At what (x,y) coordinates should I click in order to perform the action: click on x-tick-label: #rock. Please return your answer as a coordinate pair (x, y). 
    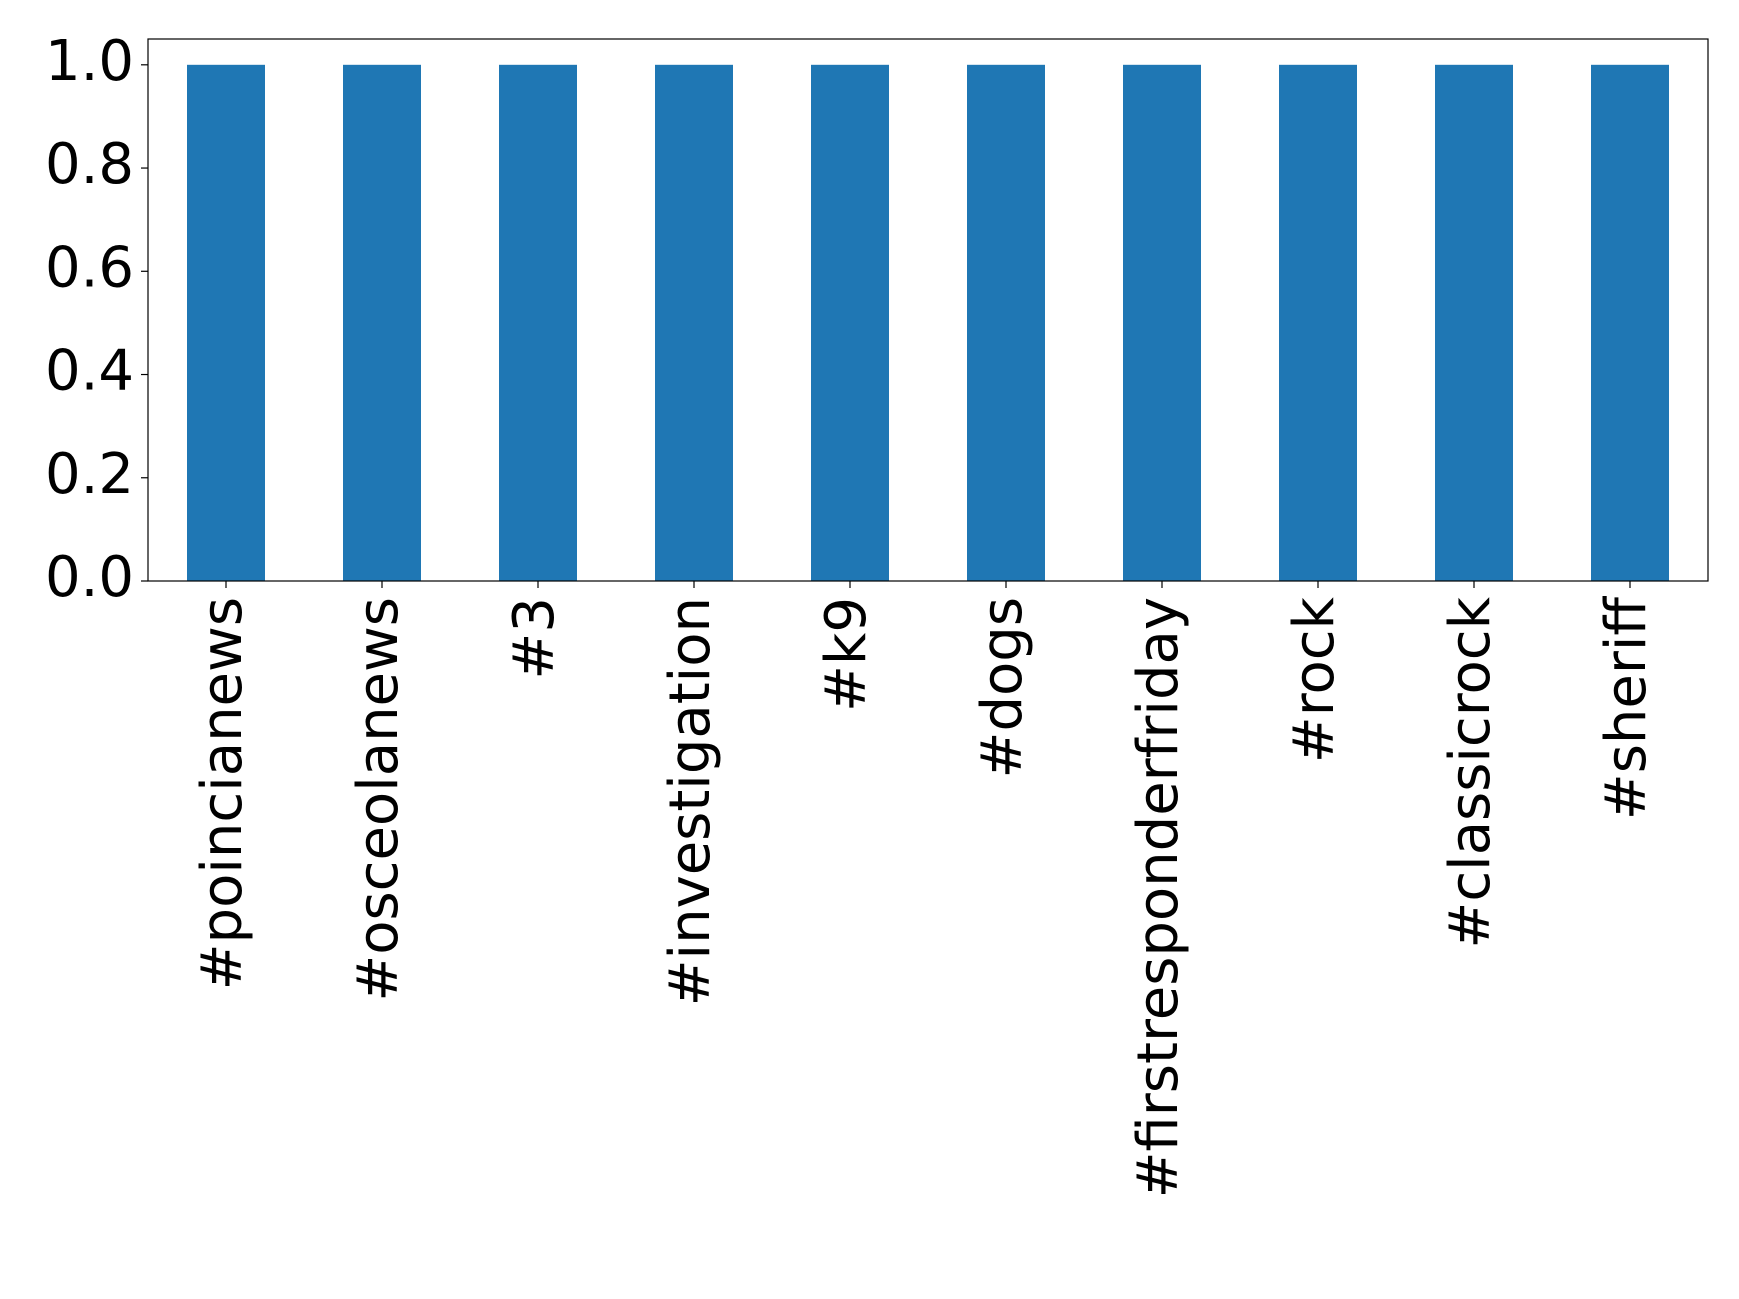
    Looking at the image, I should click on (1314, 679).